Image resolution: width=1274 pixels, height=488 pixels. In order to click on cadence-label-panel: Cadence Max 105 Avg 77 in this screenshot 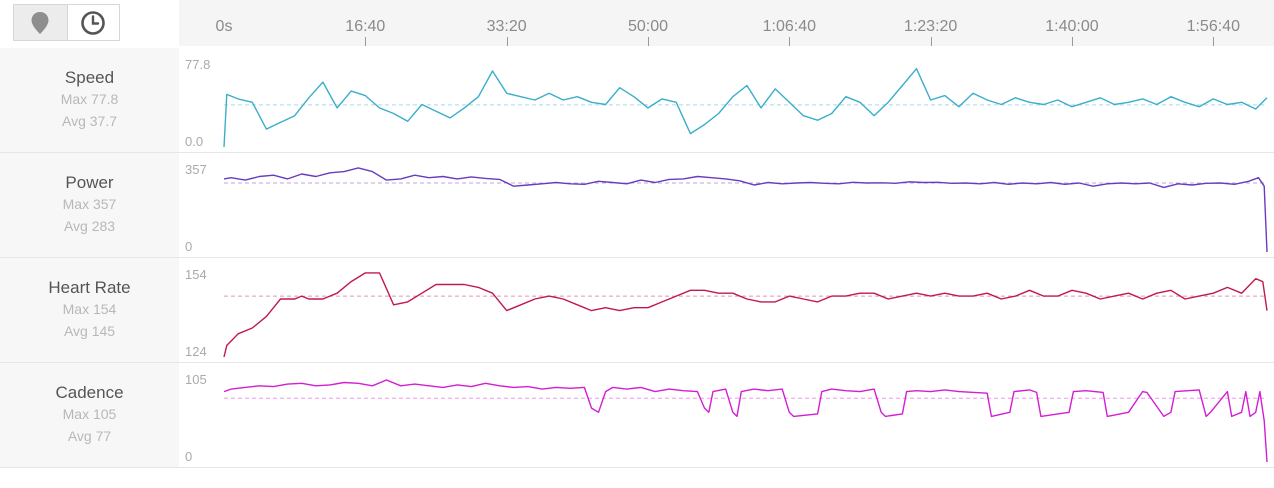, I will do `click(89, 415)`.